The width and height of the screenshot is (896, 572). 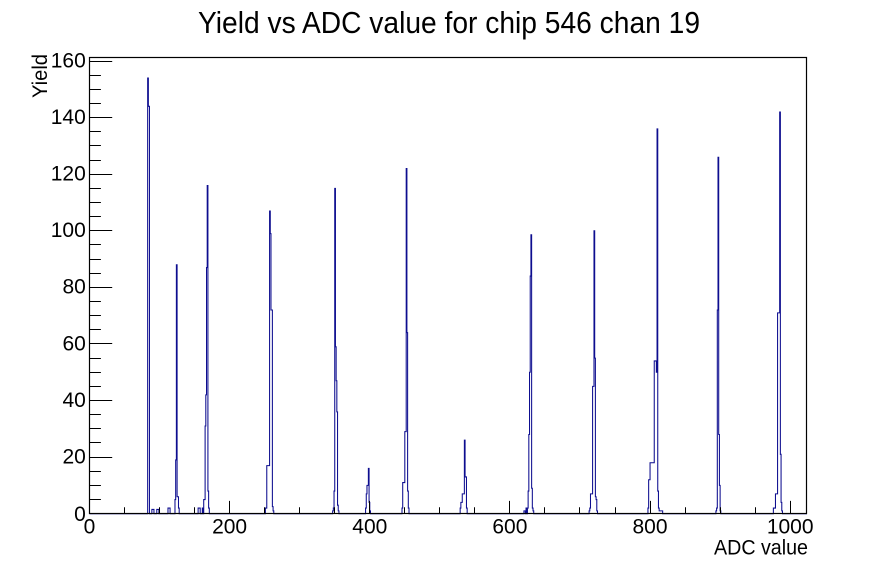 What do you see at coordinates (761, 548) in the screenshot?
I see `svg-text: ADC value` at bounding box center [761, 548].